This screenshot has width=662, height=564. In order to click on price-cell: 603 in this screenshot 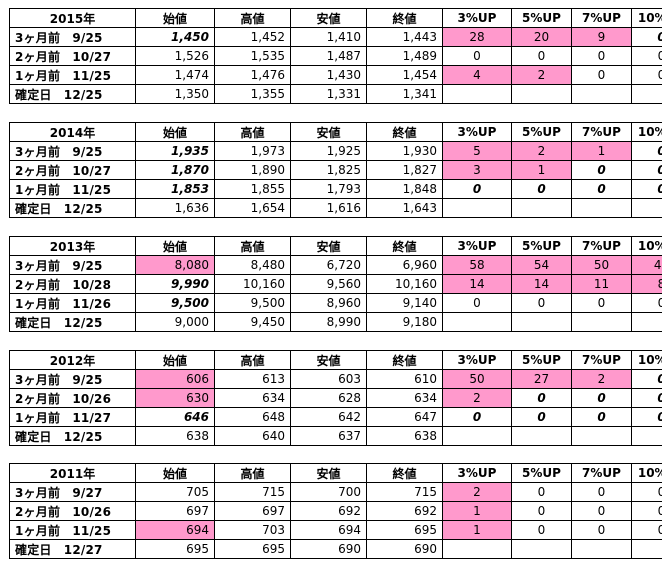, I will do `click(328, 379)`.